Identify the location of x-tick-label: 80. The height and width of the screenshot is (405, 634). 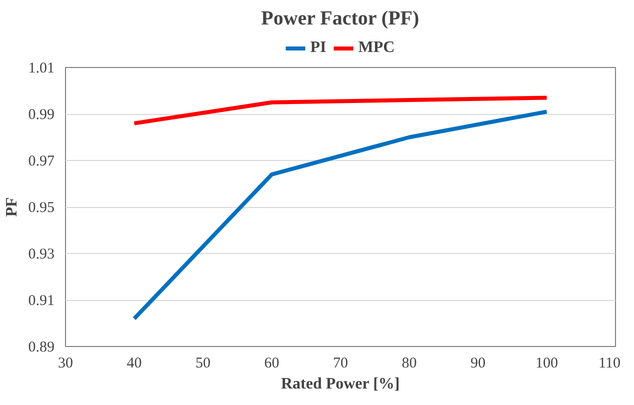
(409, 364).